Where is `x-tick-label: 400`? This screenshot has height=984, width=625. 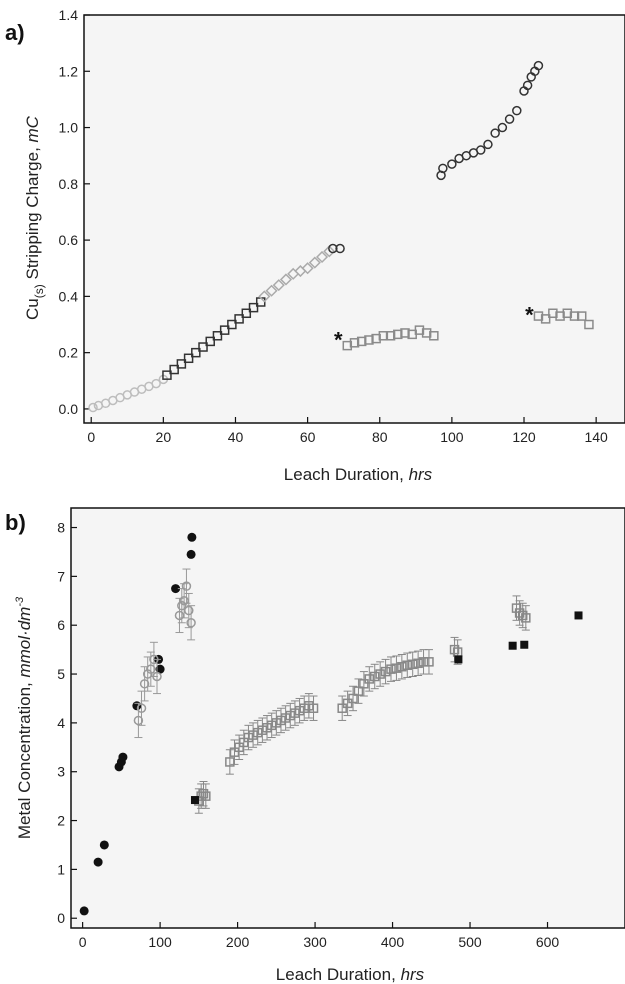 x-tick-label: 400 is located at coordinates (393, 942).